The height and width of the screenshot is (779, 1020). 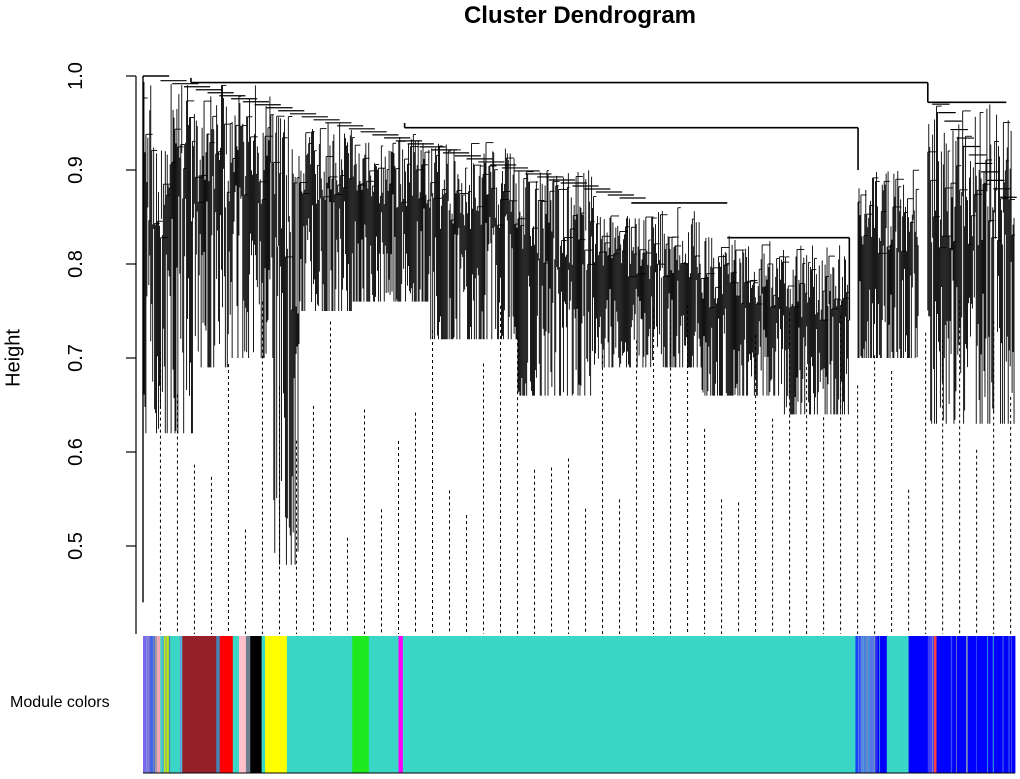 What do you see at coordinates (76, 546) in the screenshot?
I see `y-tick-label: 0.5` at bounding box center [76, 546].